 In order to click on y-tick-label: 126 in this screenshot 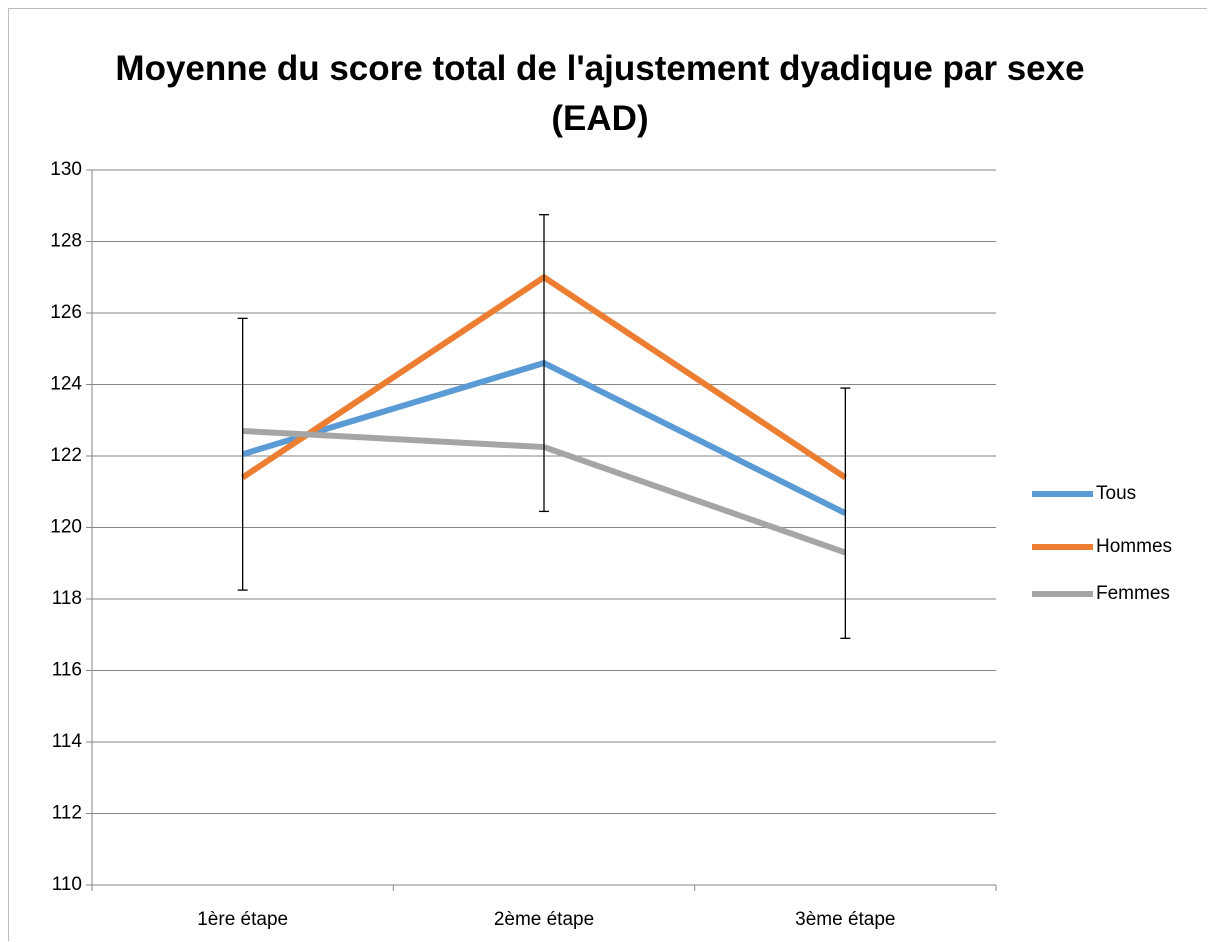, I will do `click(66, 312)`.